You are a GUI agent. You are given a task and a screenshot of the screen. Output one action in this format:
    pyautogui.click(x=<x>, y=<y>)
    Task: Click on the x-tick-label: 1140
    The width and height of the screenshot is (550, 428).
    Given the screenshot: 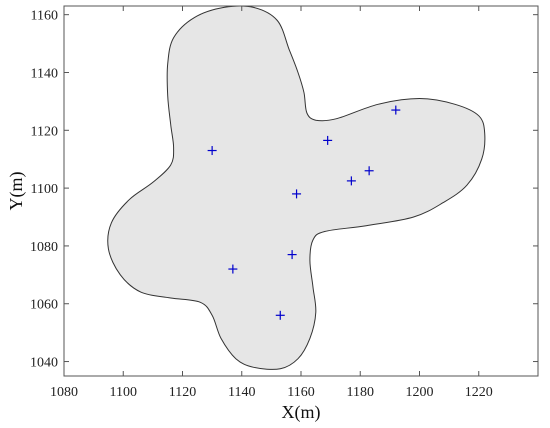 What is the action you would take?
    pyautogui.click(x=241, y=392)
    